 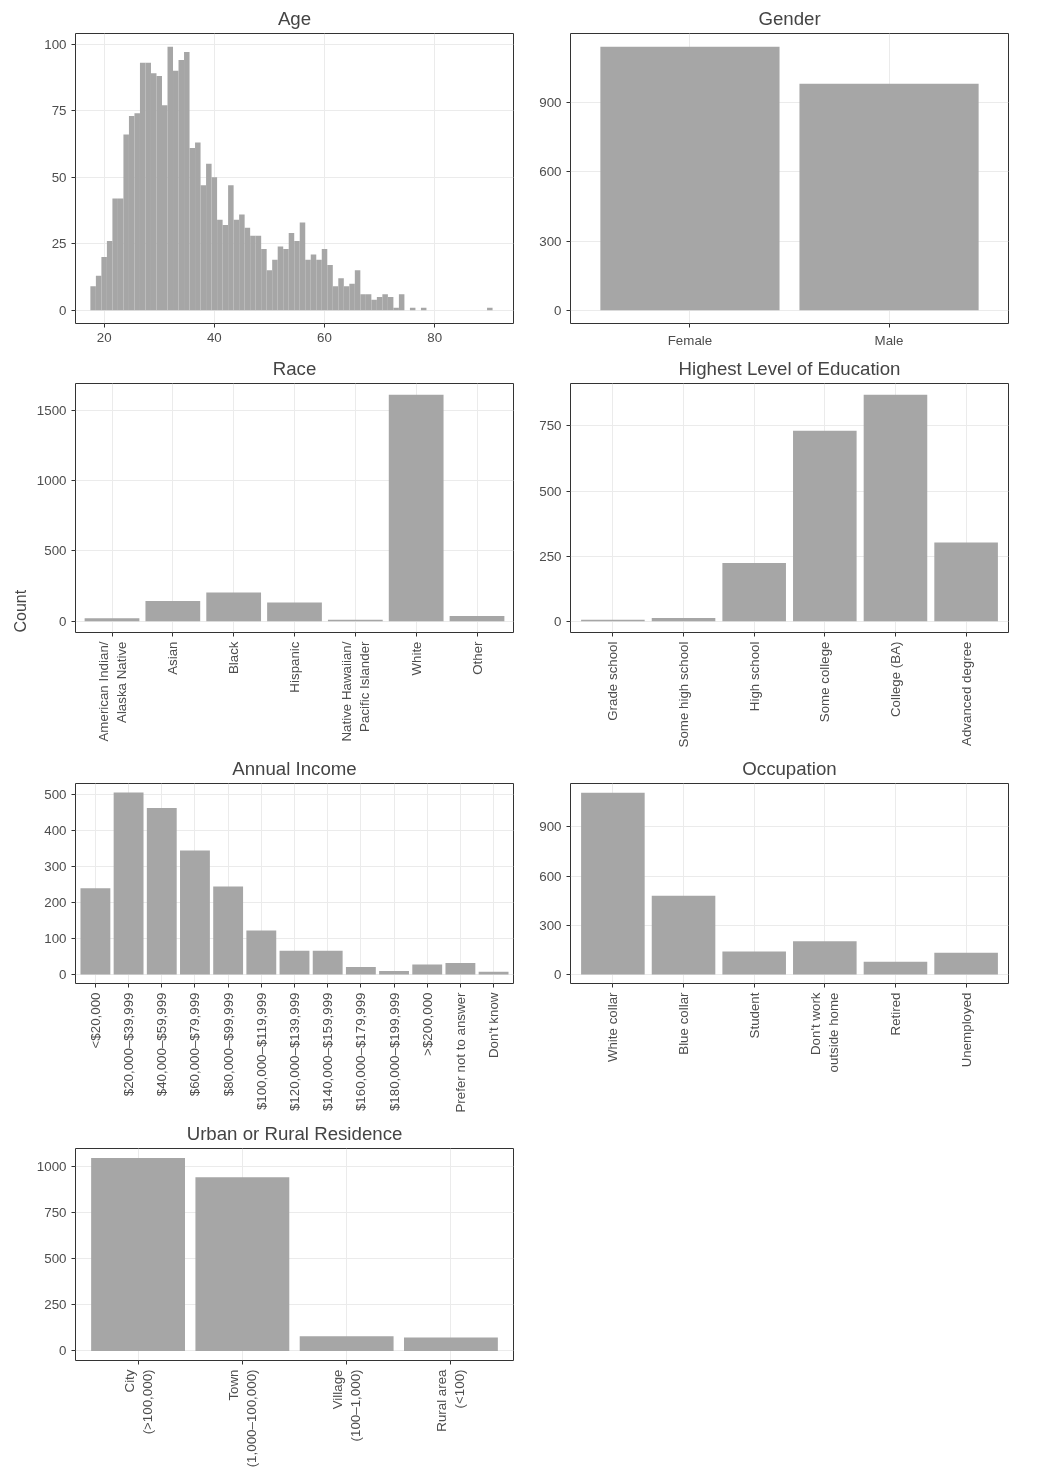 I want to click on x-tick-label: 60, so click(x=324, y=337).